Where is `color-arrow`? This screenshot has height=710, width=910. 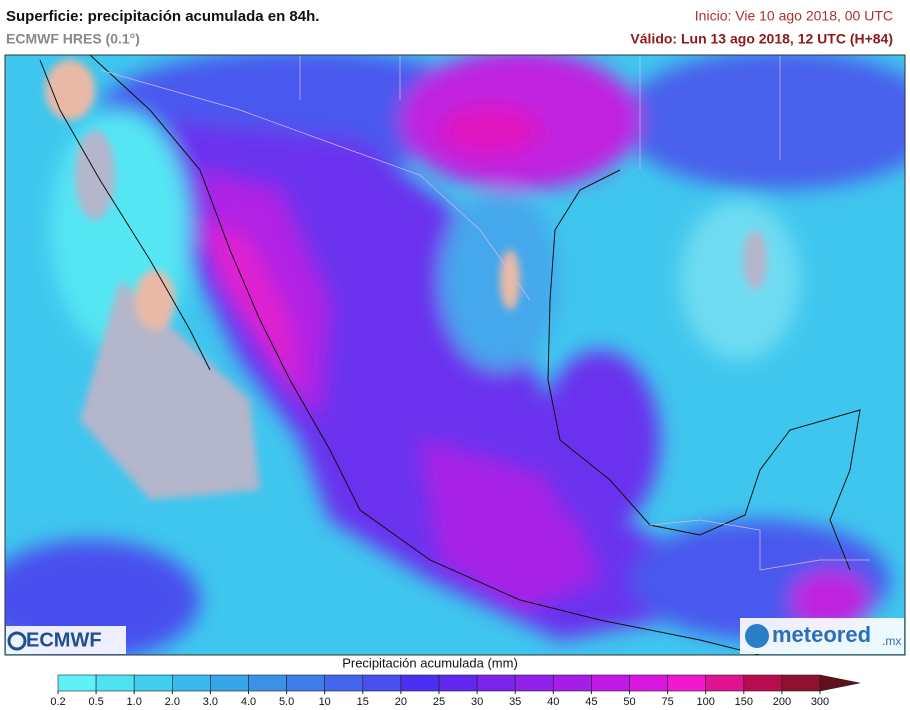 color-arrow is located at coordinates (840, 683).